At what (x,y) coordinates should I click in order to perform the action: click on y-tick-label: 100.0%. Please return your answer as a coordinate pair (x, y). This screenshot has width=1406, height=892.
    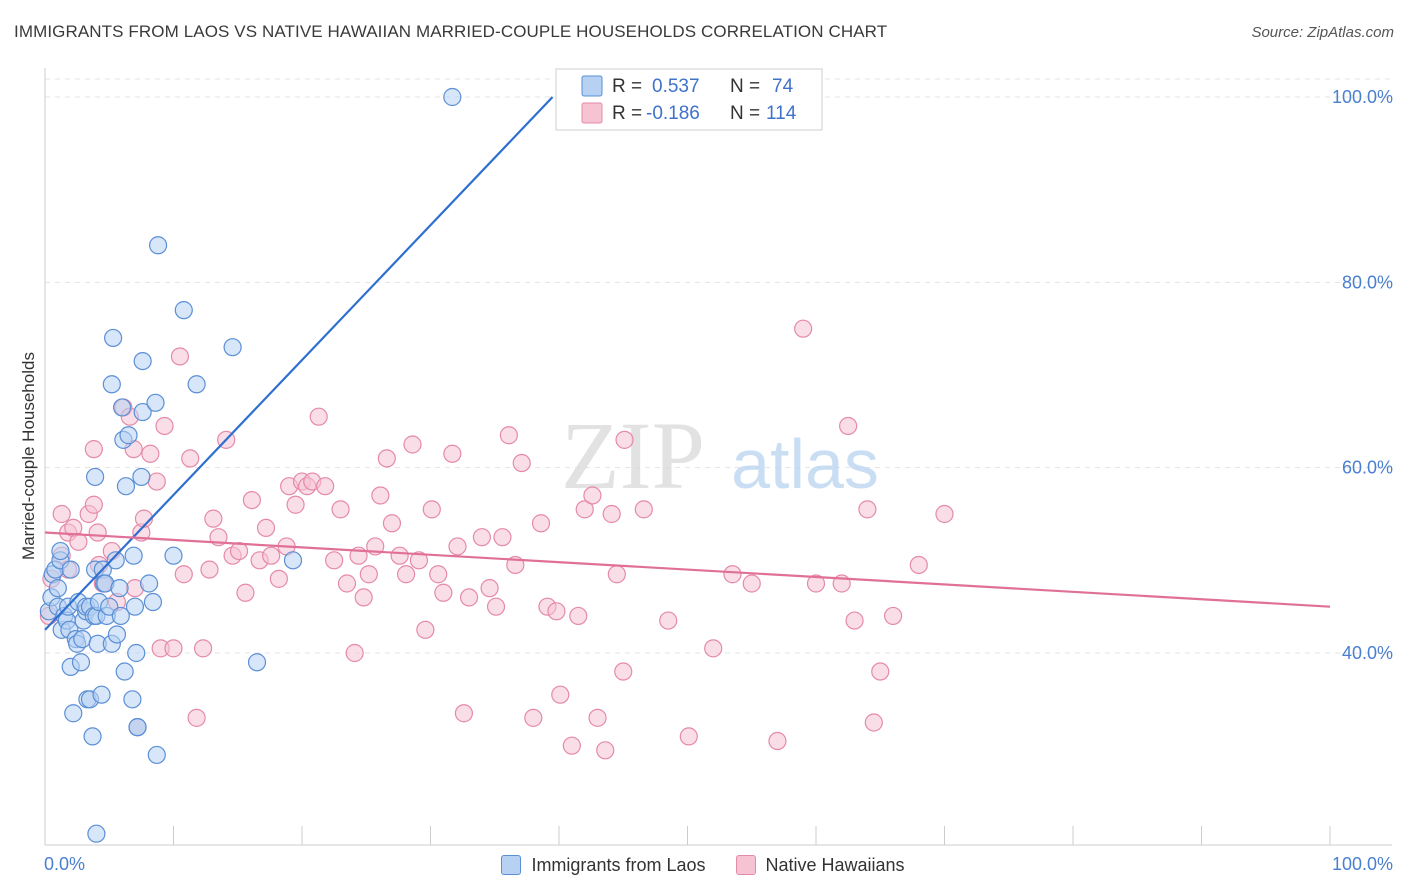
    Looking at the image, I should click on (1362, 97).